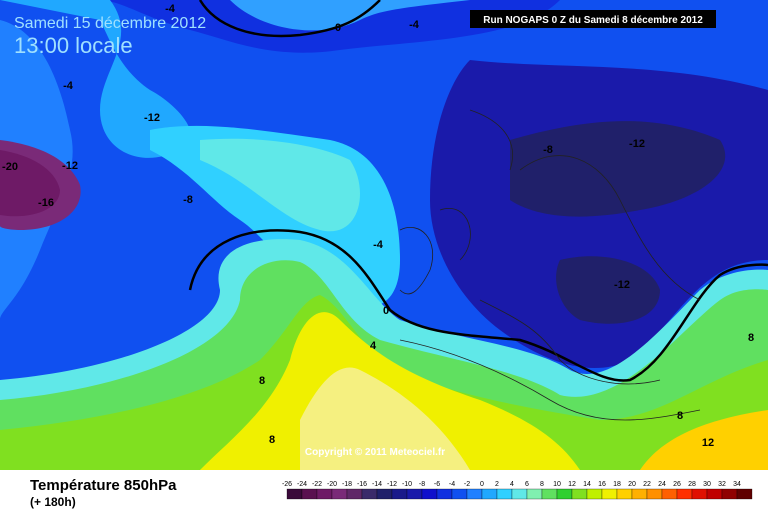 Image resolution: width=768 pixels, height=512 pixels. I want to click on scale-label: -16, so click(362, 484).